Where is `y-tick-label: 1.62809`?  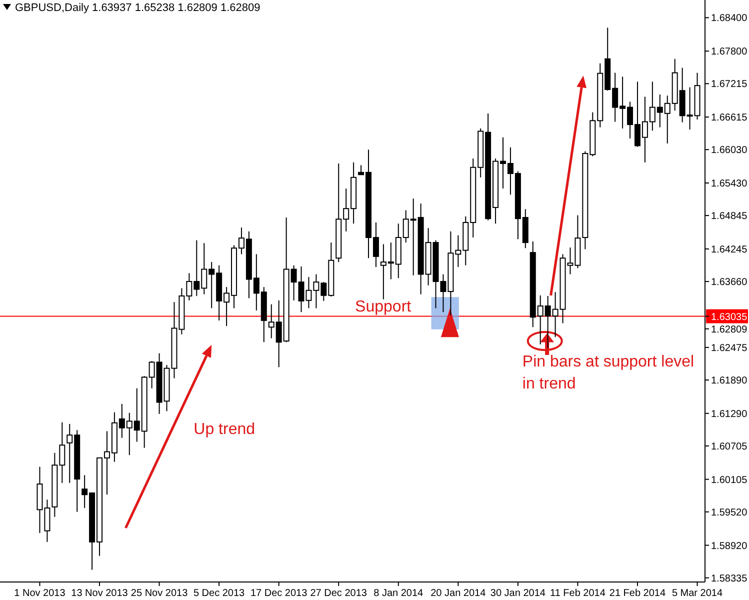 y-tick-label: 1.62809 is located at coordinates (729, 330).